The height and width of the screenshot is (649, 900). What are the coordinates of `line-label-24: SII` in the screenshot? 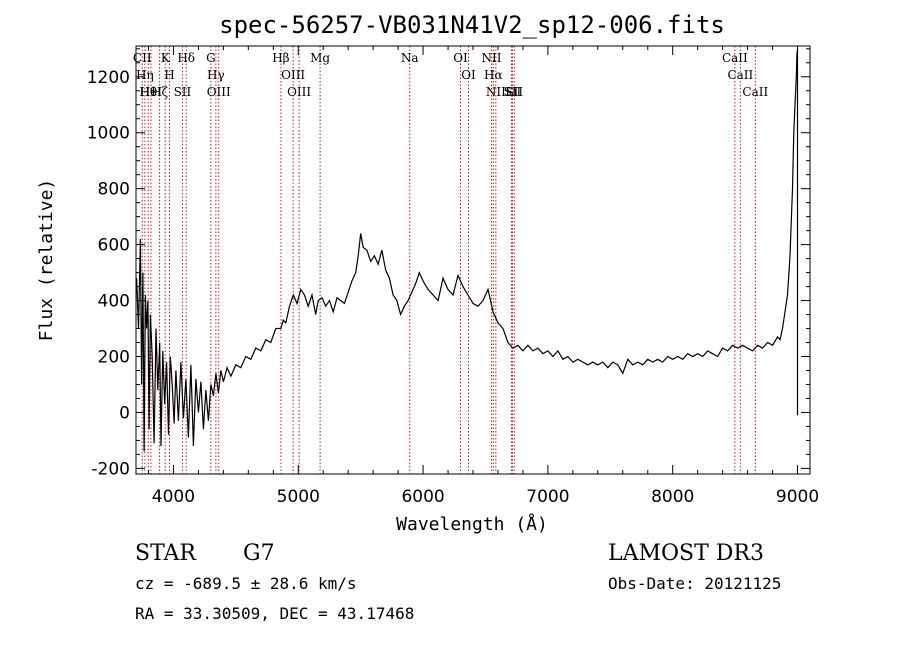 It's located at (514, 92).